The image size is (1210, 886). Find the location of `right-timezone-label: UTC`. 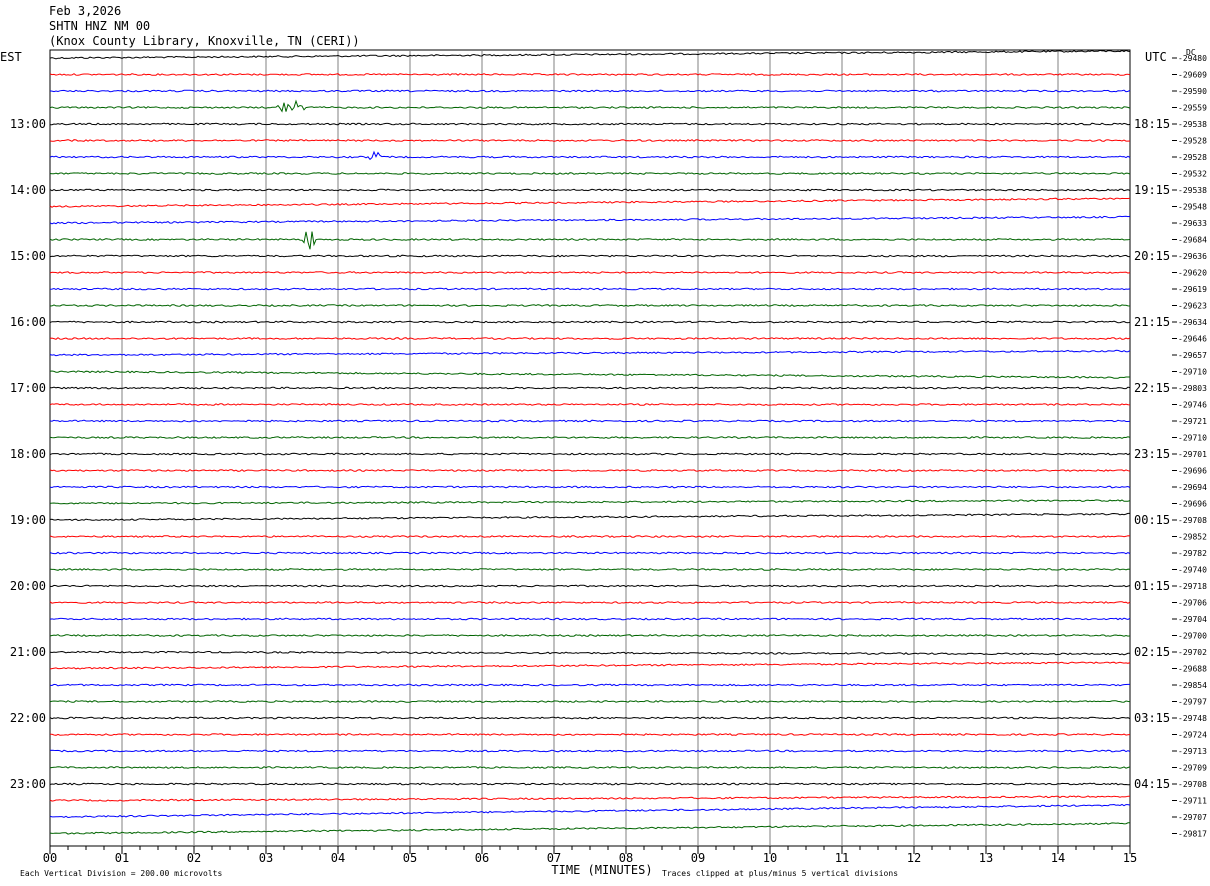

right-timezone-label: UTC is located at coordinates (1156, 57).